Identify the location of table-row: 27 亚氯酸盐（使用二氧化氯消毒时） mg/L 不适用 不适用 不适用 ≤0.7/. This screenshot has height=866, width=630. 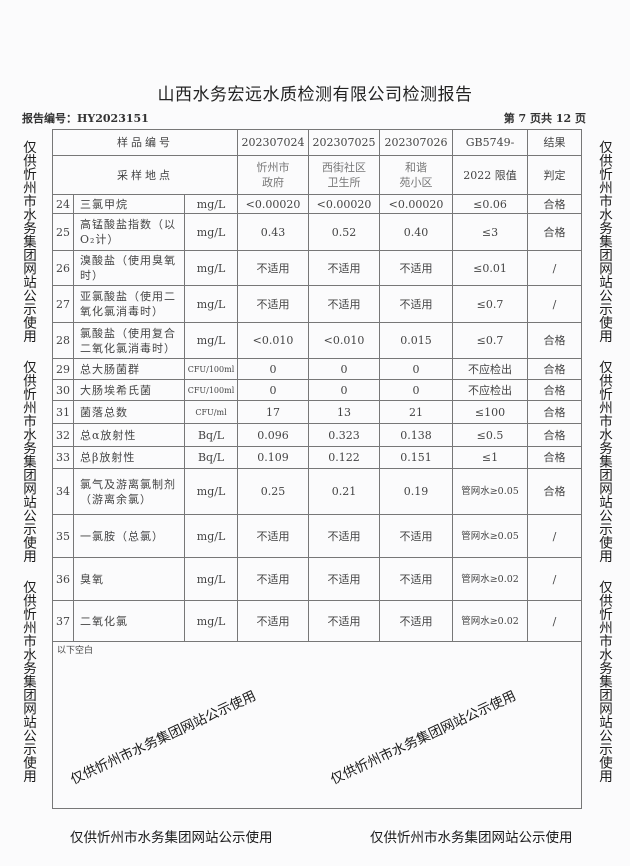
(317, 304).